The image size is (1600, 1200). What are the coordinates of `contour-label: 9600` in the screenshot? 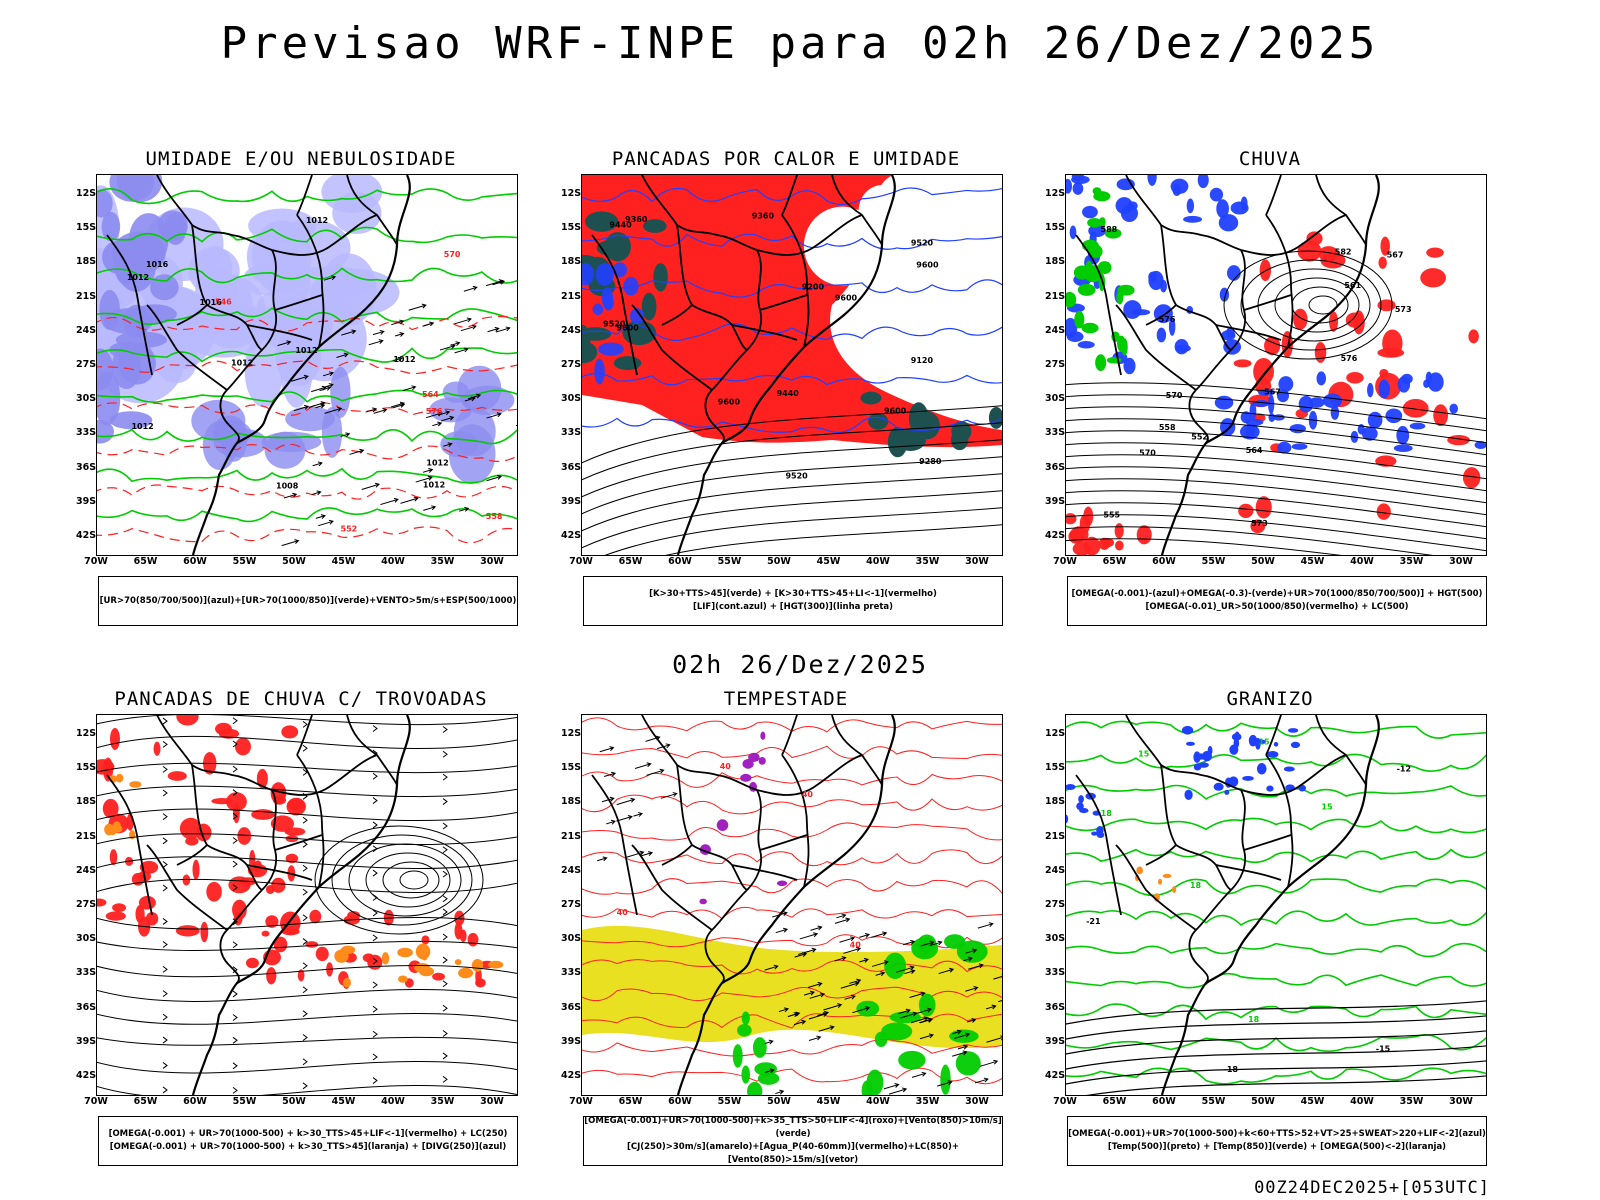 It's located at (895, 410).